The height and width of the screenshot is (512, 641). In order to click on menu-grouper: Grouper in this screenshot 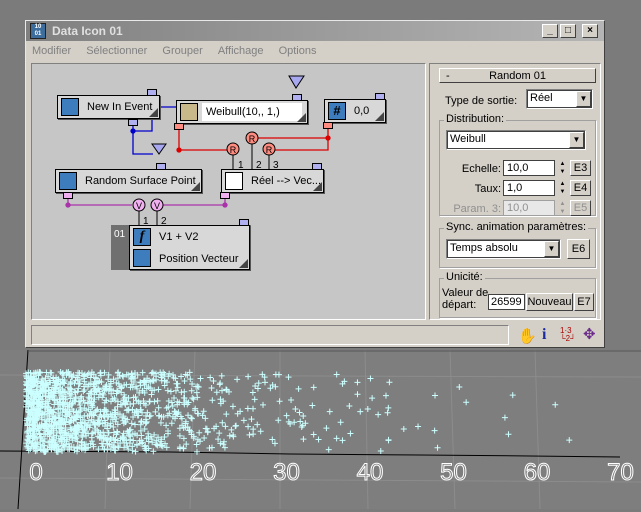, I will do `click(182, 51)`.